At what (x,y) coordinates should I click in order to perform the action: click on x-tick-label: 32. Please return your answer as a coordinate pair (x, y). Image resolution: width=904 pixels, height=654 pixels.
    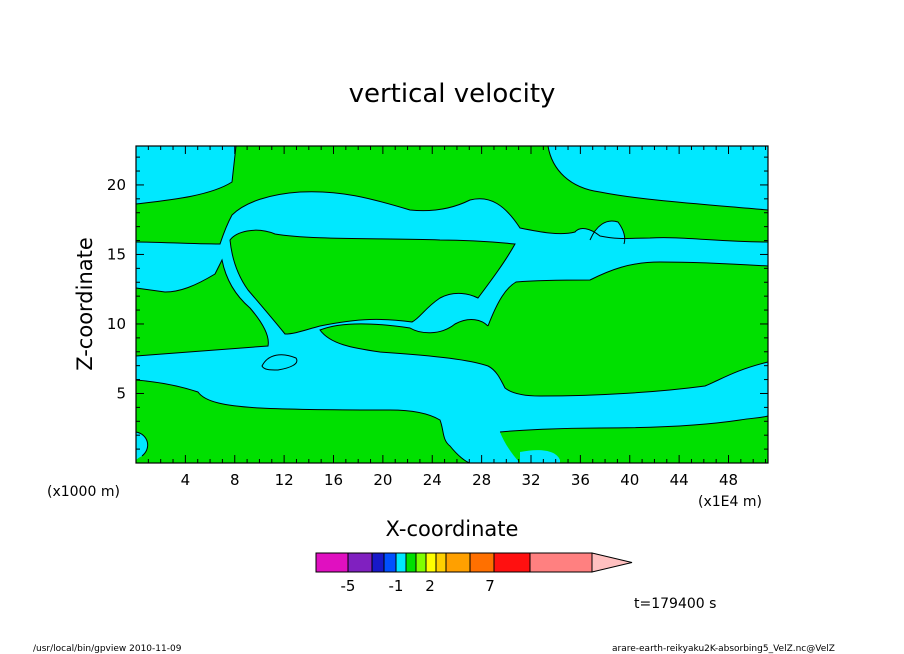
    Looking at the image, I should click on (530, 480).